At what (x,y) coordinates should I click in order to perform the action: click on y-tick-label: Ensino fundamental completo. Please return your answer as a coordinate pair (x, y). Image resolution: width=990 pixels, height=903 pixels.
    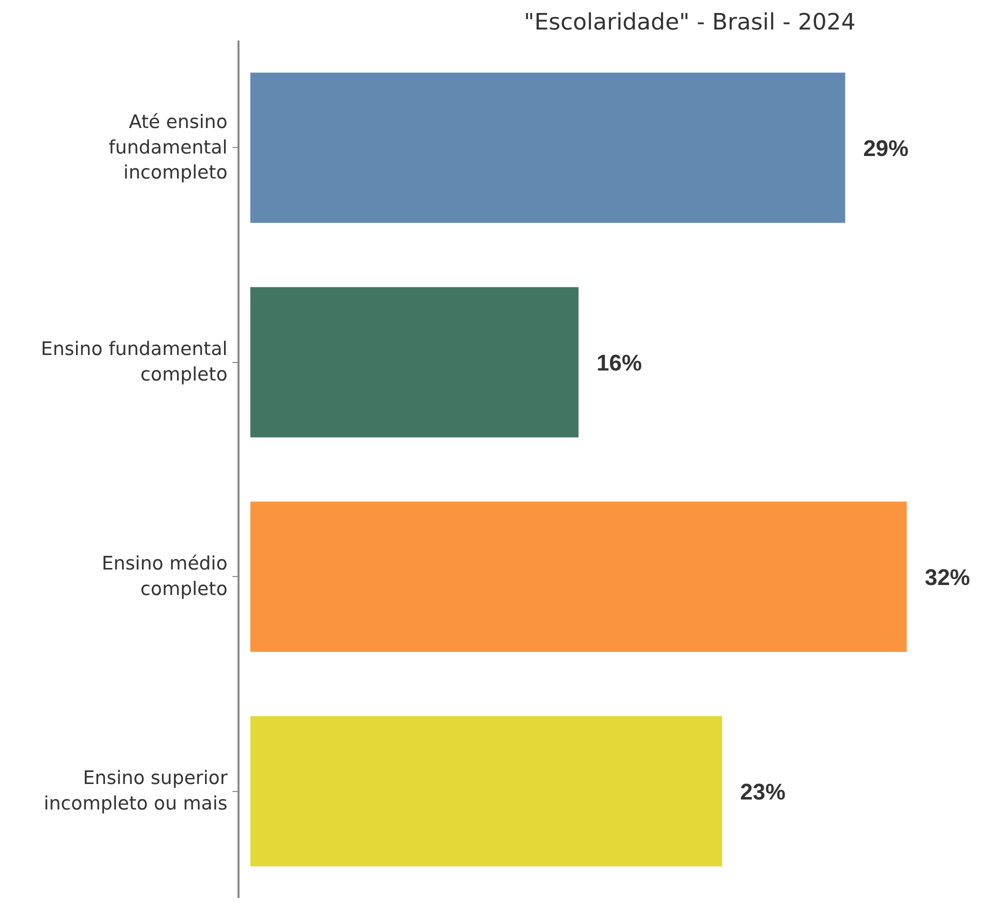
    Looking at the image, I should click on (134, 362).